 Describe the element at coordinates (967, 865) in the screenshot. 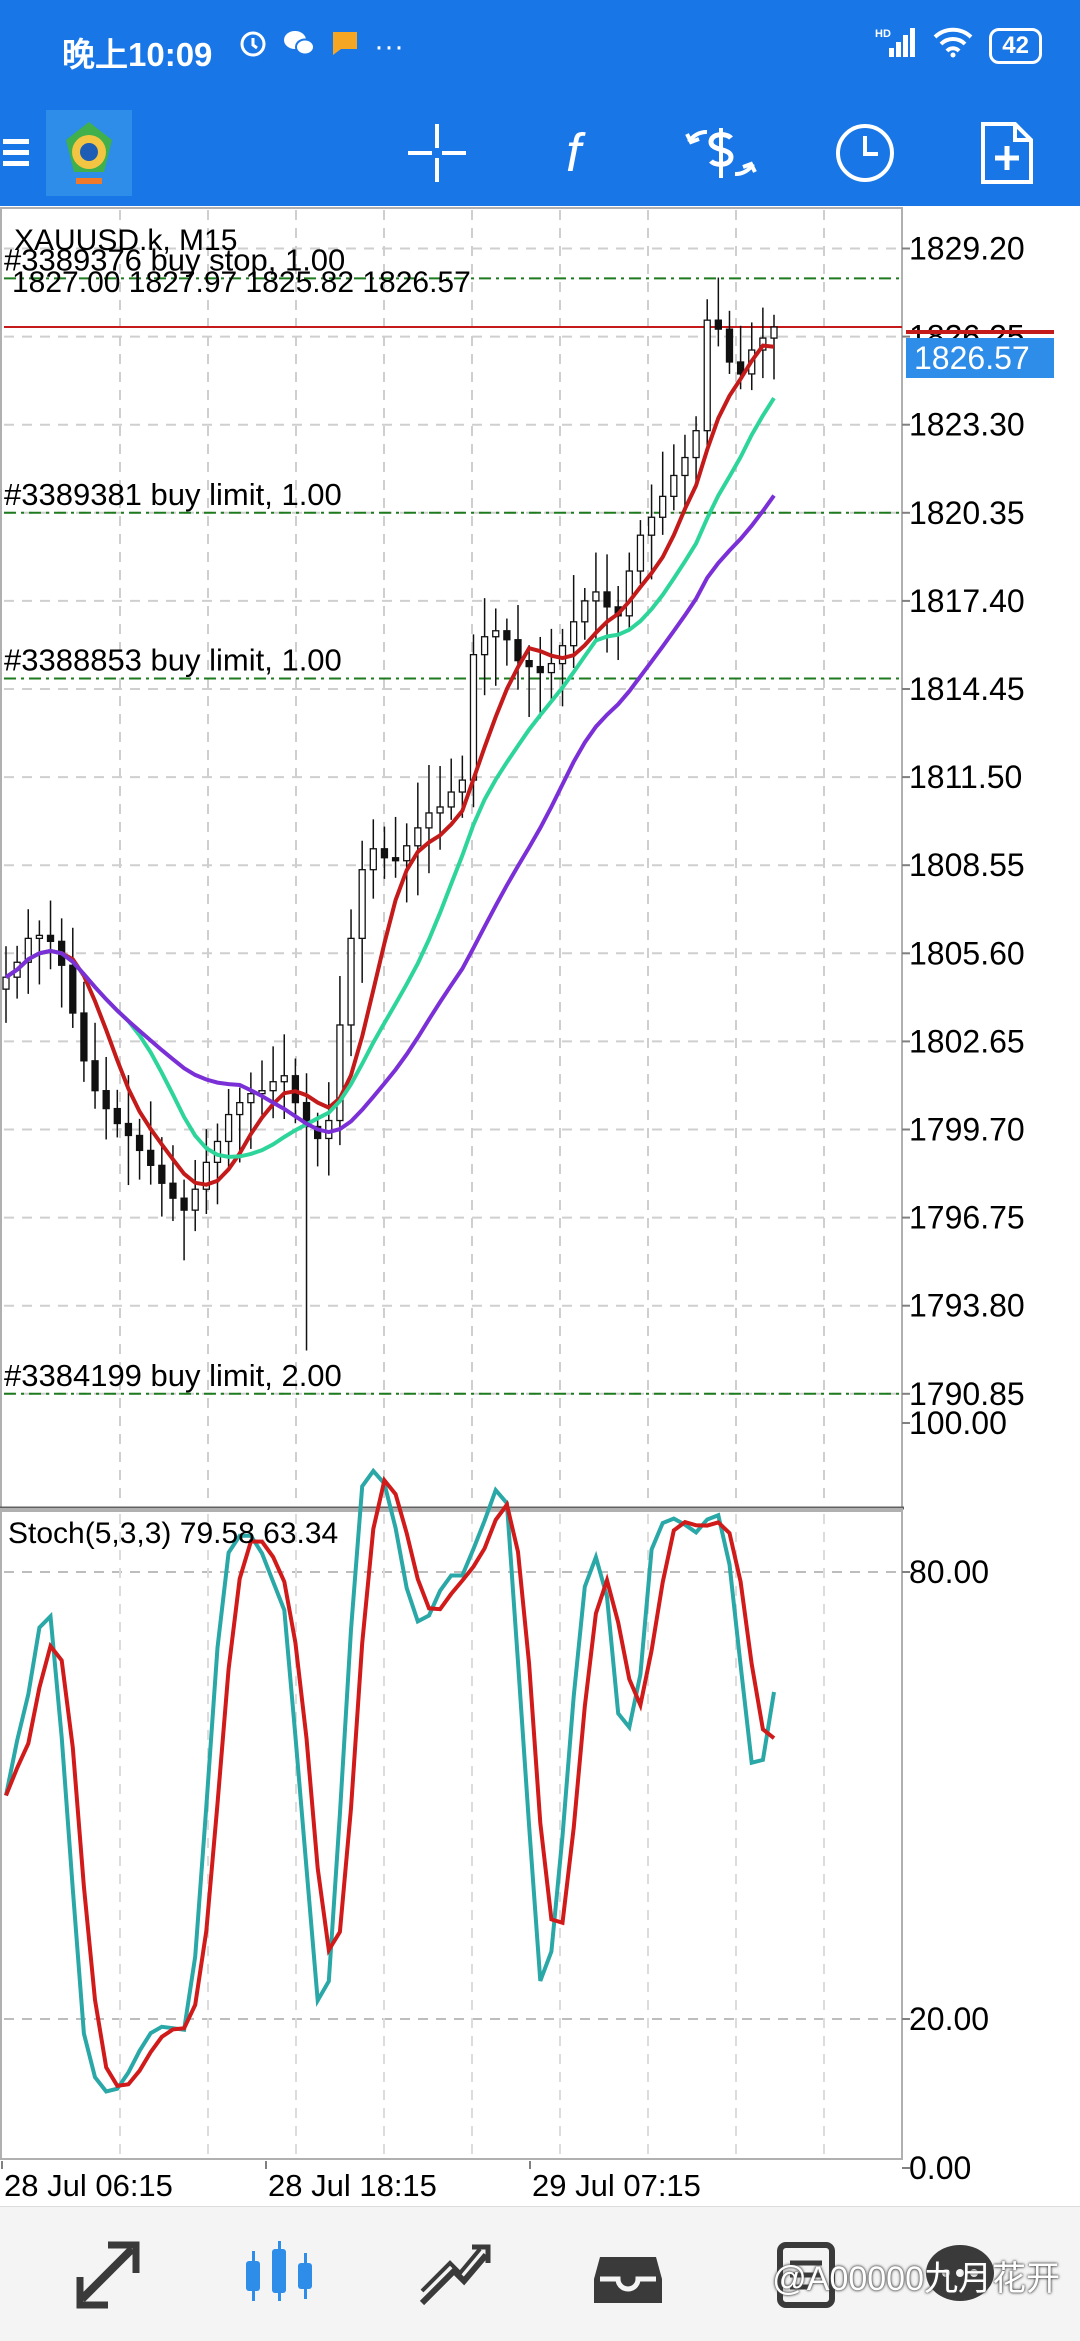

I see `price-tick-label: 1808.55` at that location.